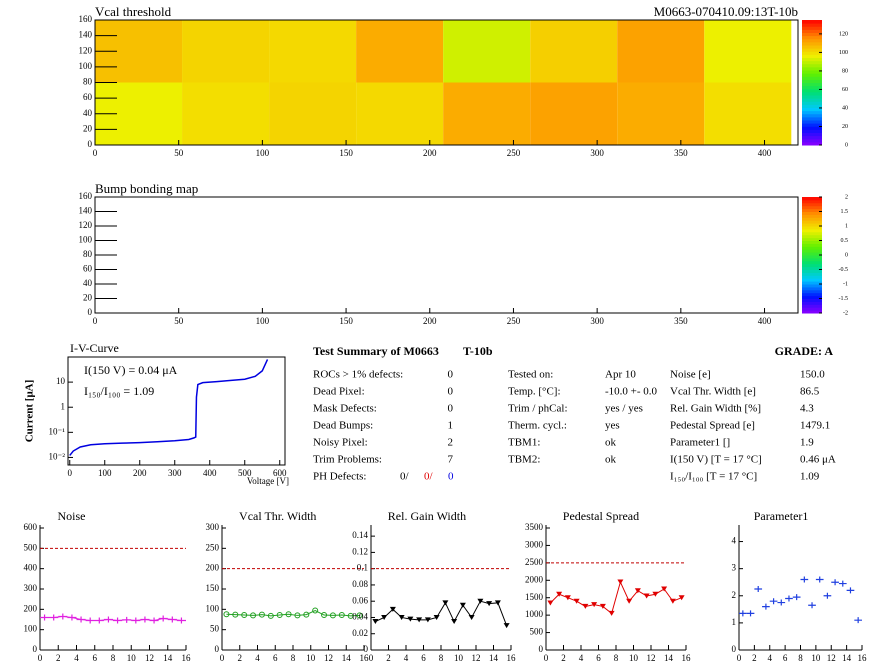 This screenshot has height=672, width=896. What do you see at coordinates (133, 11) in the screenshot?
I see `chart-title: Vcal threshold` at bounding box center [133, 11].